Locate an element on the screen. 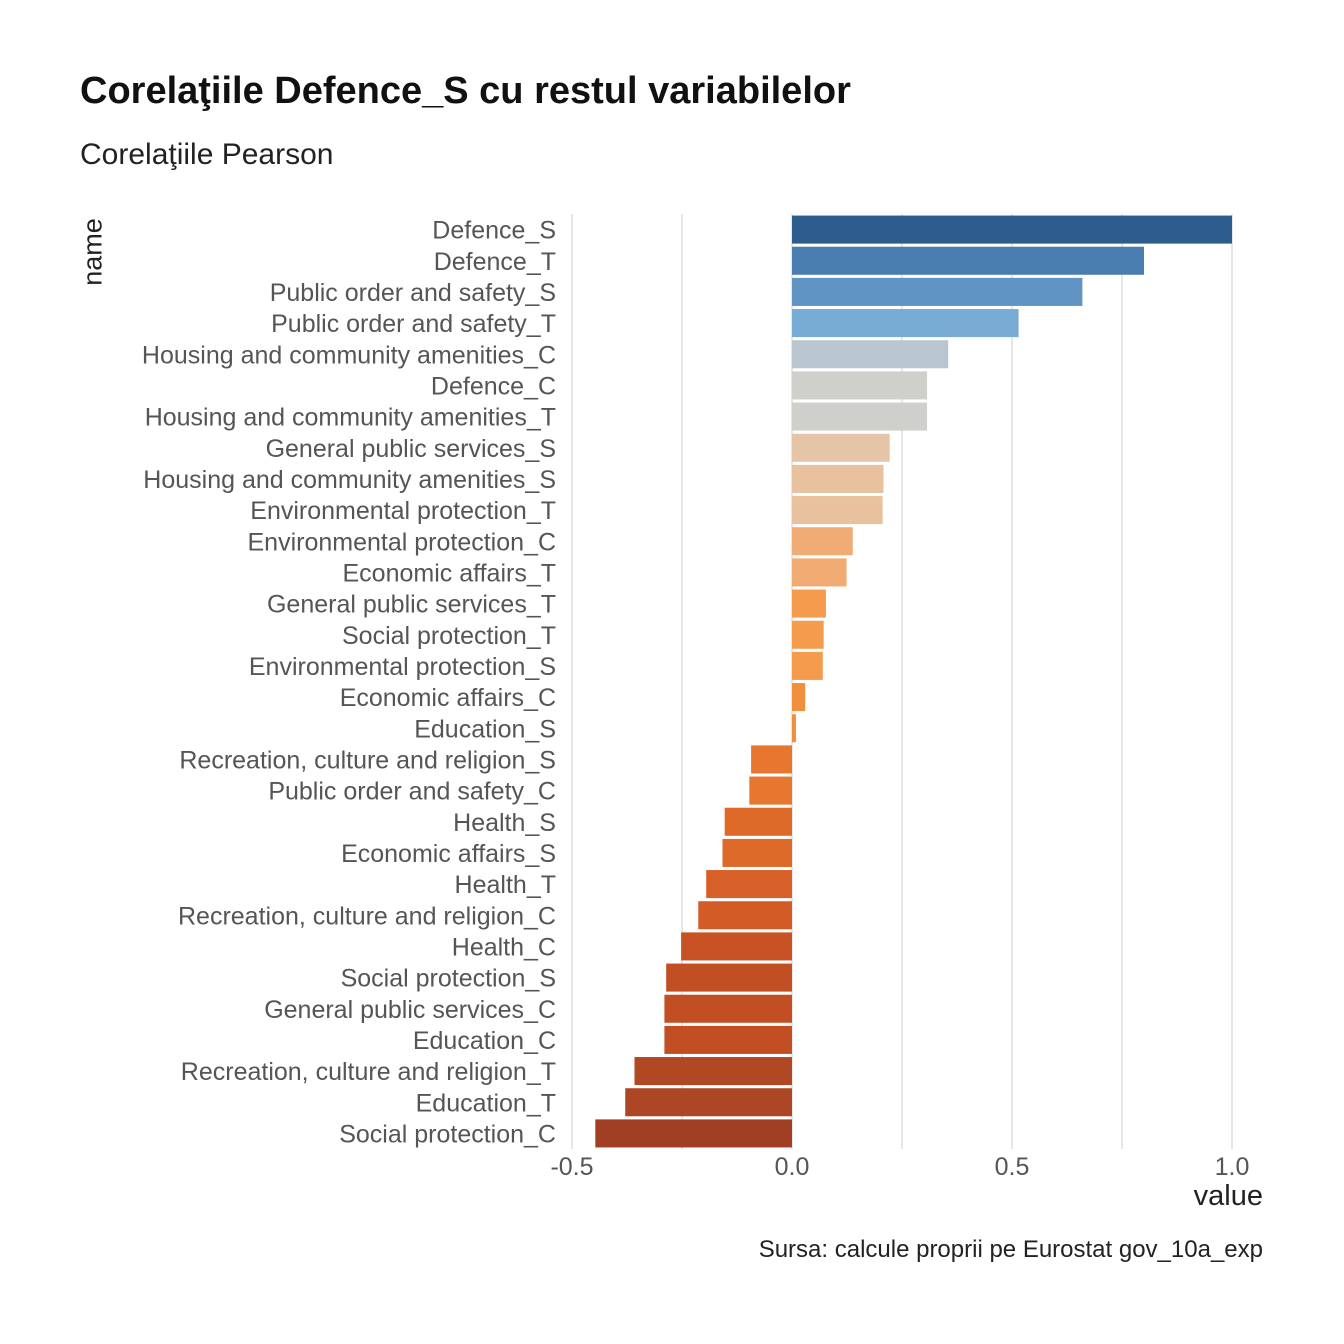 Image resolution: width=1344 pixels, height=1344 pixels. category-label: Public order and safety_C is located at coordinates (412, 792).